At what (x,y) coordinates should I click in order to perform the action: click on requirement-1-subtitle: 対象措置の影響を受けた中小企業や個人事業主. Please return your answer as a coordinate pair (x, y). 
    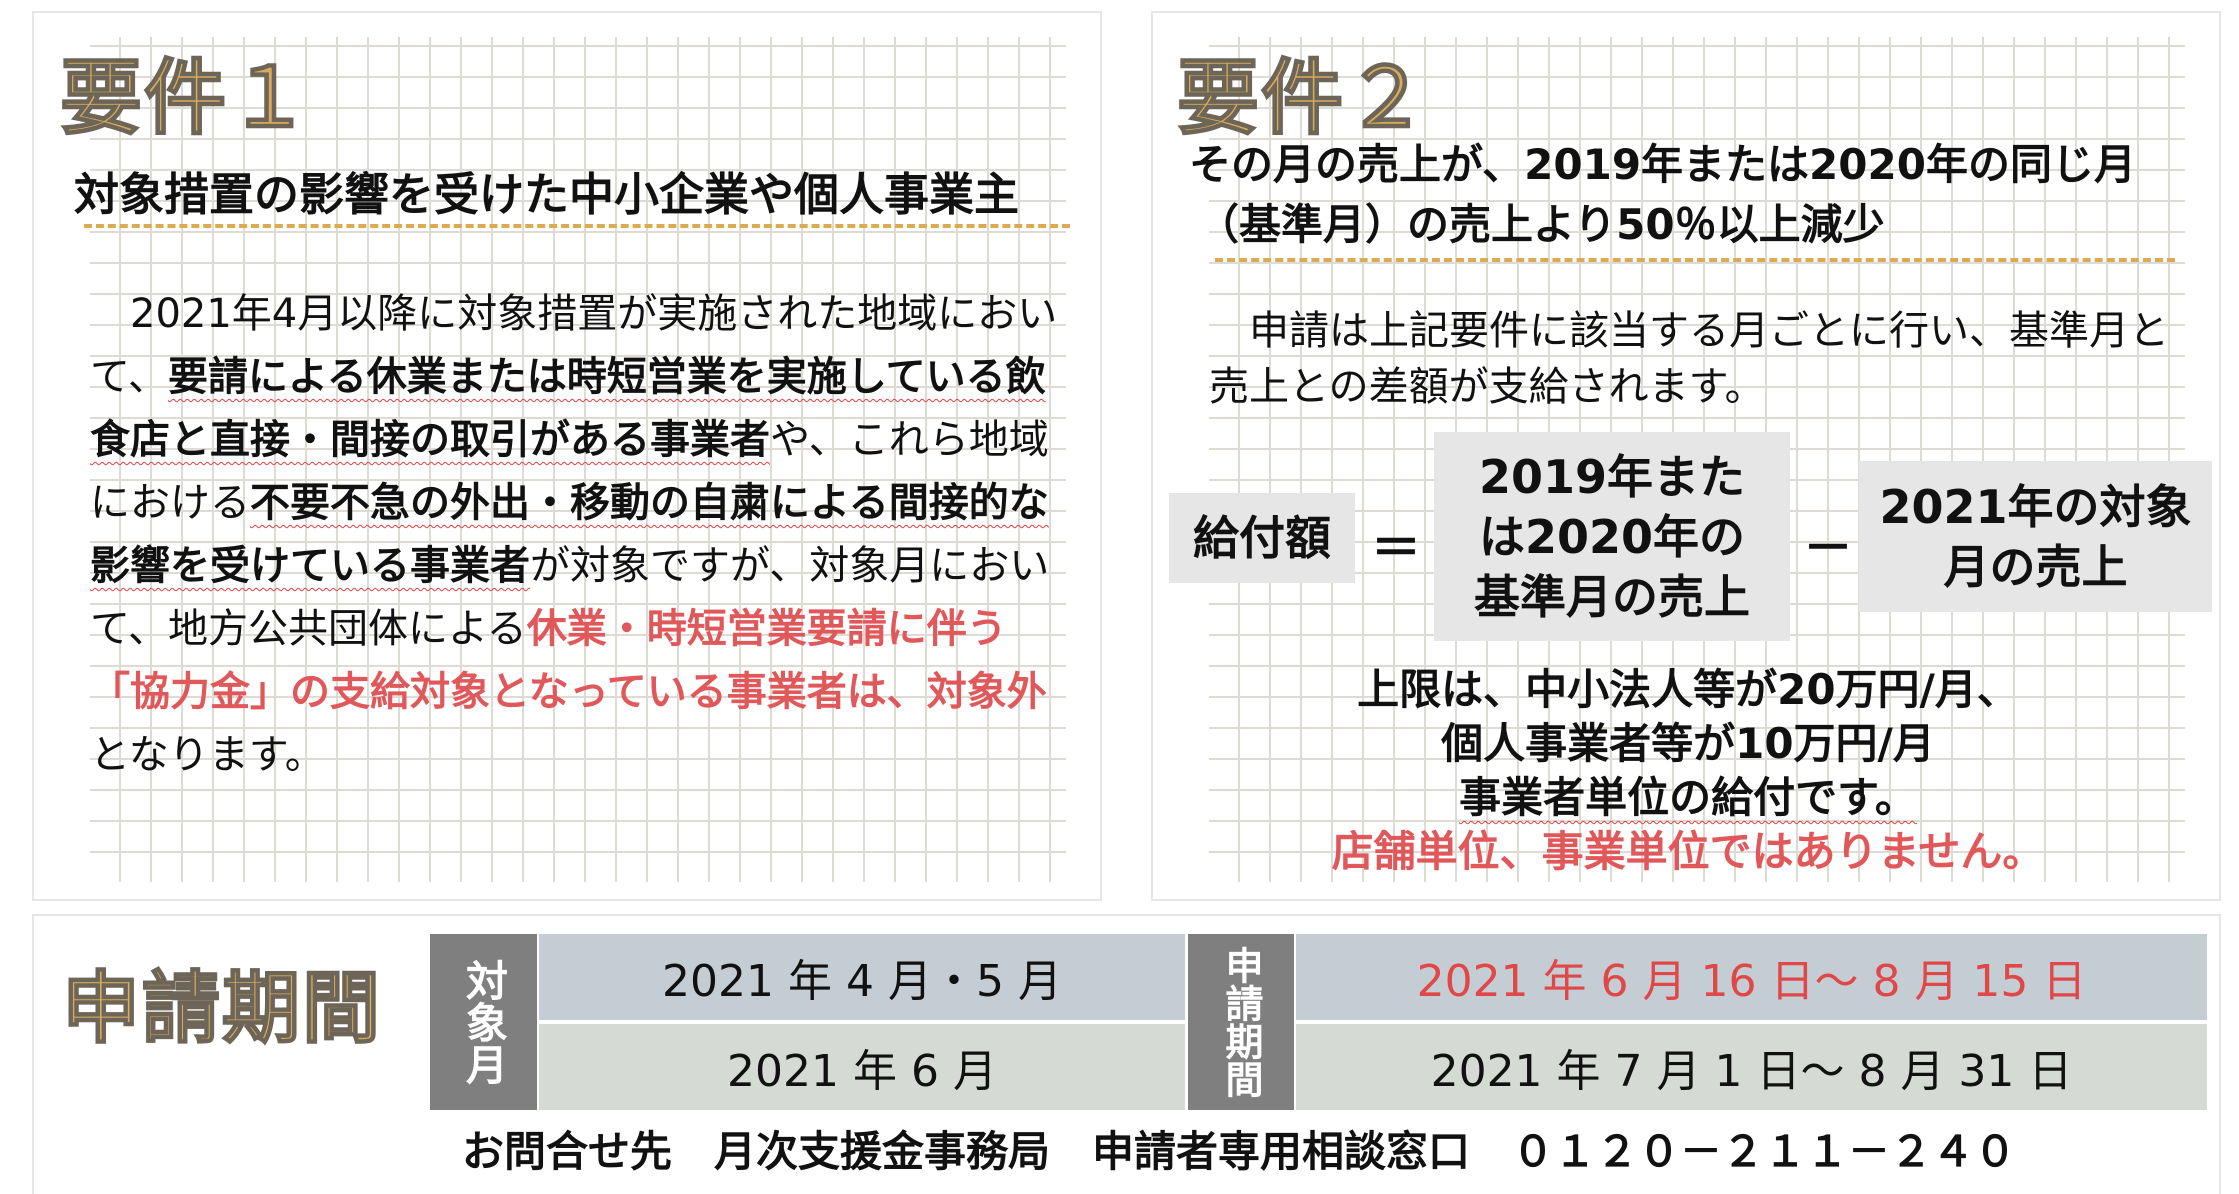
    Looking at the image, I should click on (547, 194).